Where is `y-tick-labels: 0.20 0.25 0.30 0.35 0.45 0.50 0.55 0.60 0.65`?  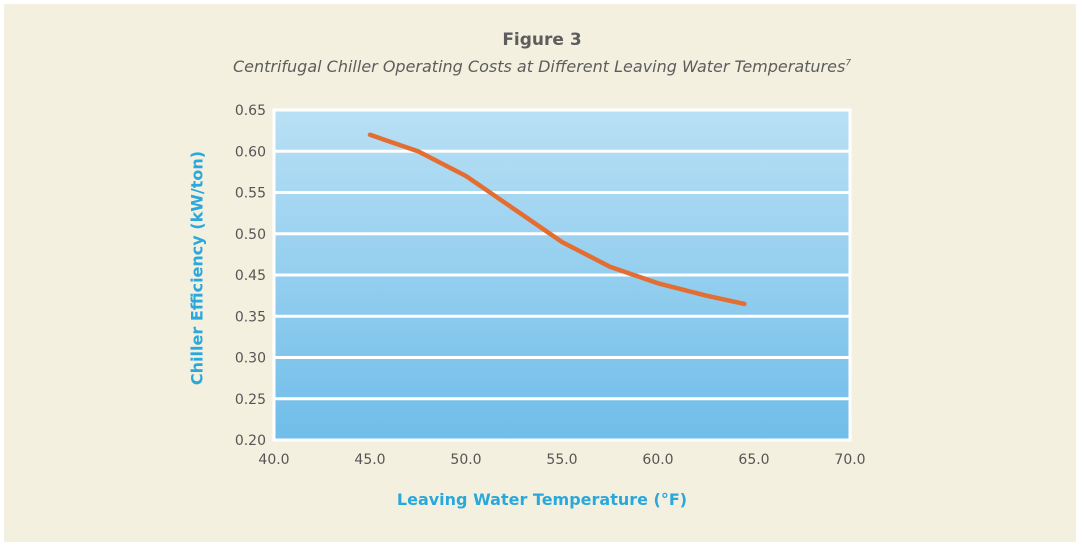 y-tick-labels: 0.20 0.25 0.30 0.35 0.45 0.50 0.55 0.60 0.65 is located at coordinates (250, 276).